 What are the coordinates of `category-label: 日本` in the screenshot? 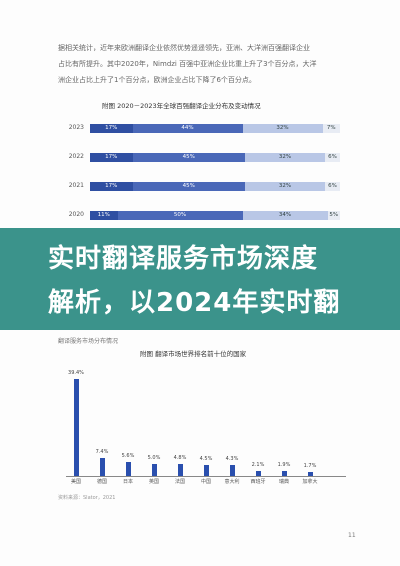 It's located at (127, 482).